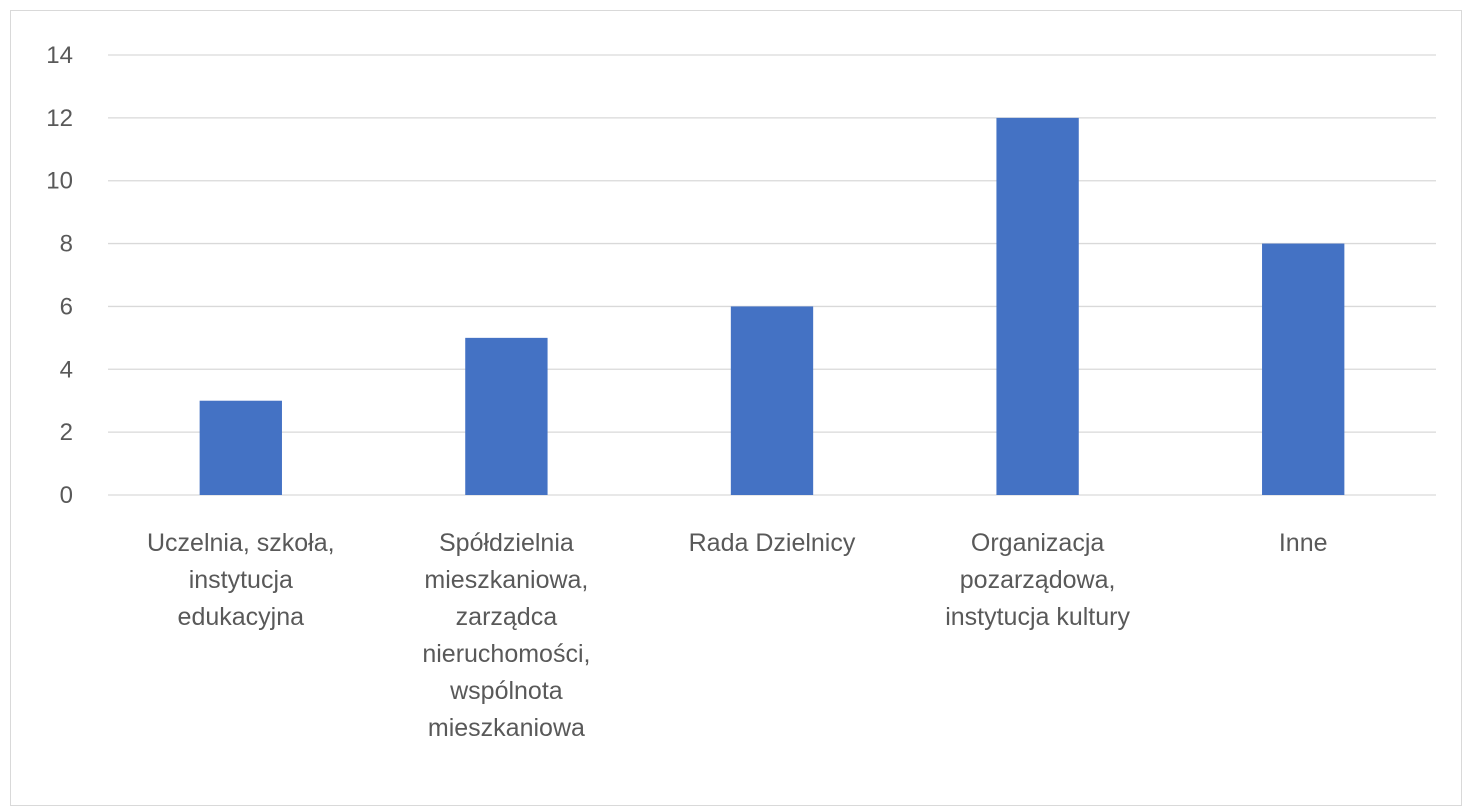 Image resolution: width=1466 pixels, height=810 pixels. What do you see at coordinates (59, 55) in the screenshot?
I see `y-tick-label: 14` at bounding box center [59, 55].